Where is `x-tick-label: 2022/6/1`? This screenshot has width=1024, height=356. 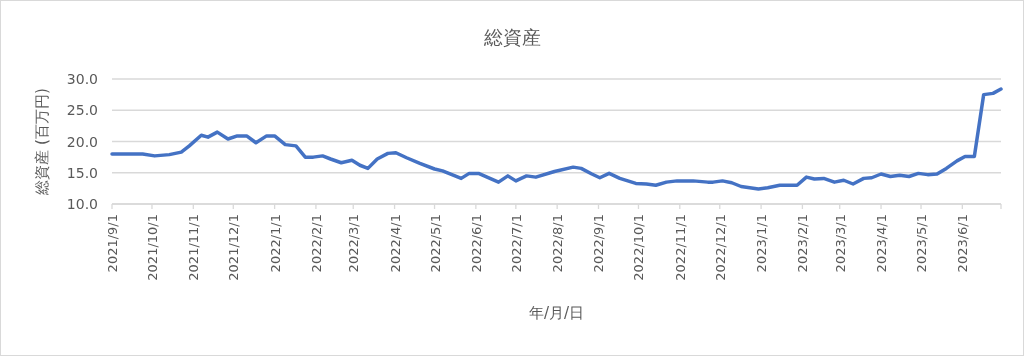
x-tick-label: 2022/6/1 is located at coordinates (476, 243).